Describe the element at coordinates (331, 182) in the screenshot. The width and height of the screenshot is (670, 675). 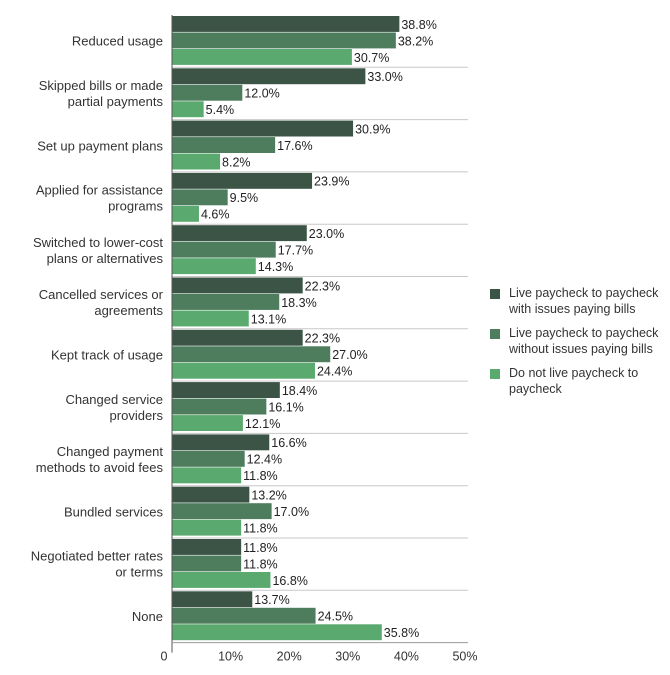
I see `data-label: 23.9%` at that location.